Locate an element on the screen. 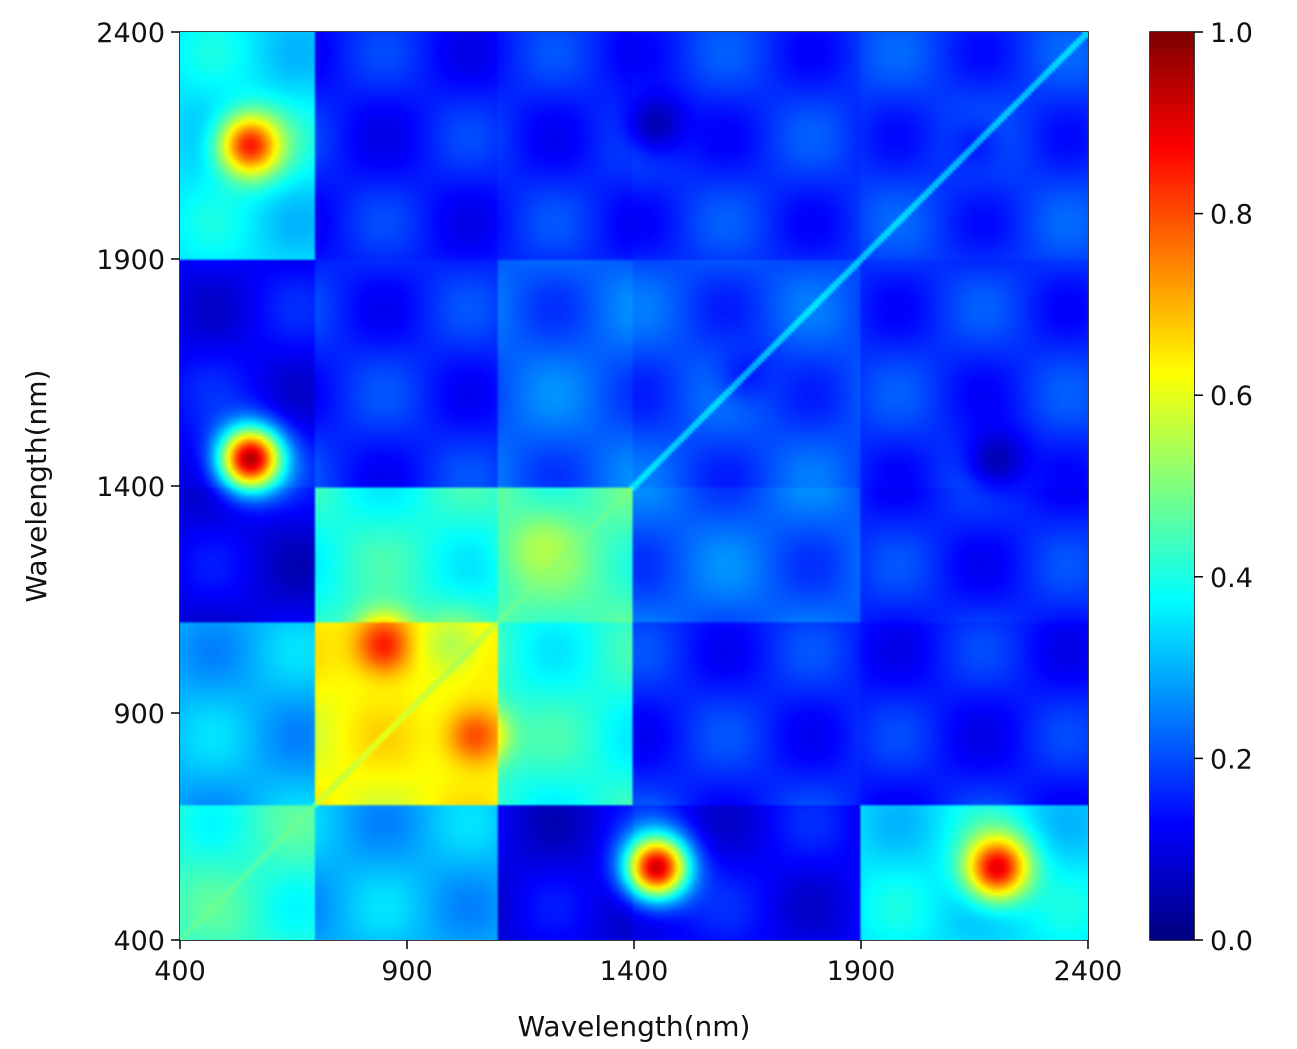 The height and width of the screenshot is (1049, 1297). x-tick-label: 900 is located at coordinates (407, 971).